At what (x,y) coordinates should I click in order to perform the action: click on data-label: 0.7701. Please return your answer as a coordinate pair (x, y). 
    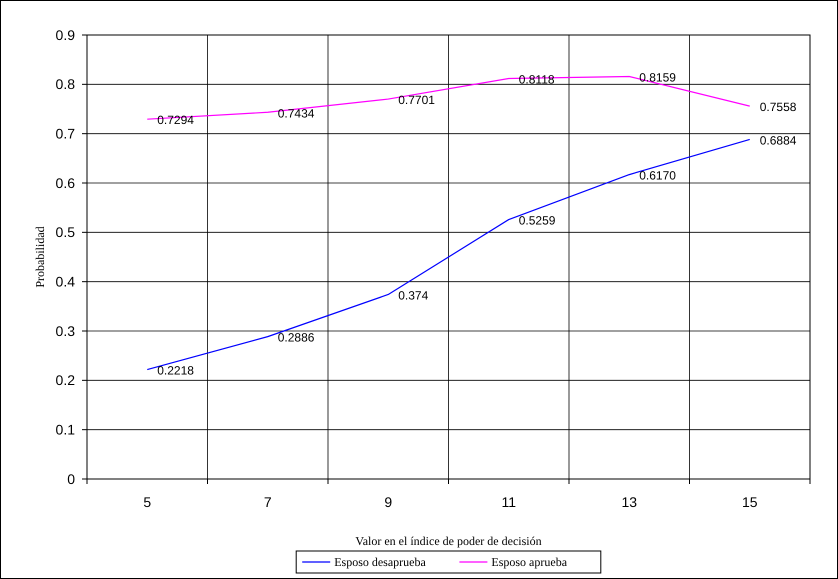
    Looking at the image, I should click on (417, 100).